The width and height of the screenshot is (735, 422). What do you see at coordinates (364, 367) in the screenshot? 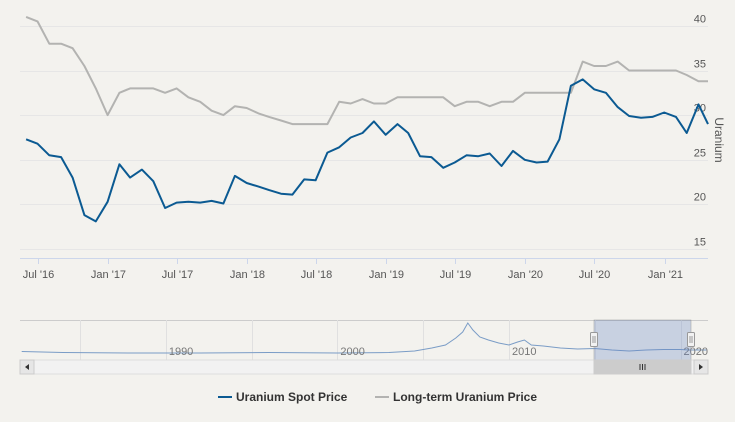
I see `scrollbar` at bounding box center [364, 367].